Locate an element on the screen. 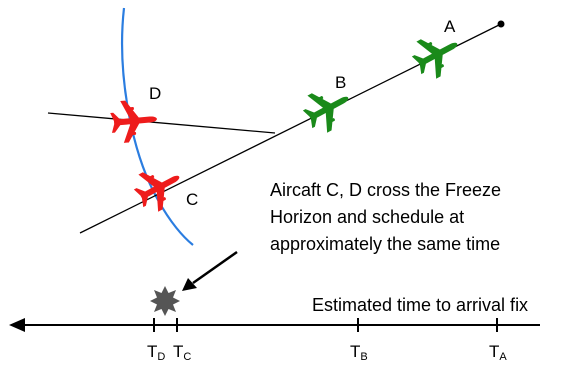  annotation-line-3: approximately the same time is located at coordinates (385, 244).